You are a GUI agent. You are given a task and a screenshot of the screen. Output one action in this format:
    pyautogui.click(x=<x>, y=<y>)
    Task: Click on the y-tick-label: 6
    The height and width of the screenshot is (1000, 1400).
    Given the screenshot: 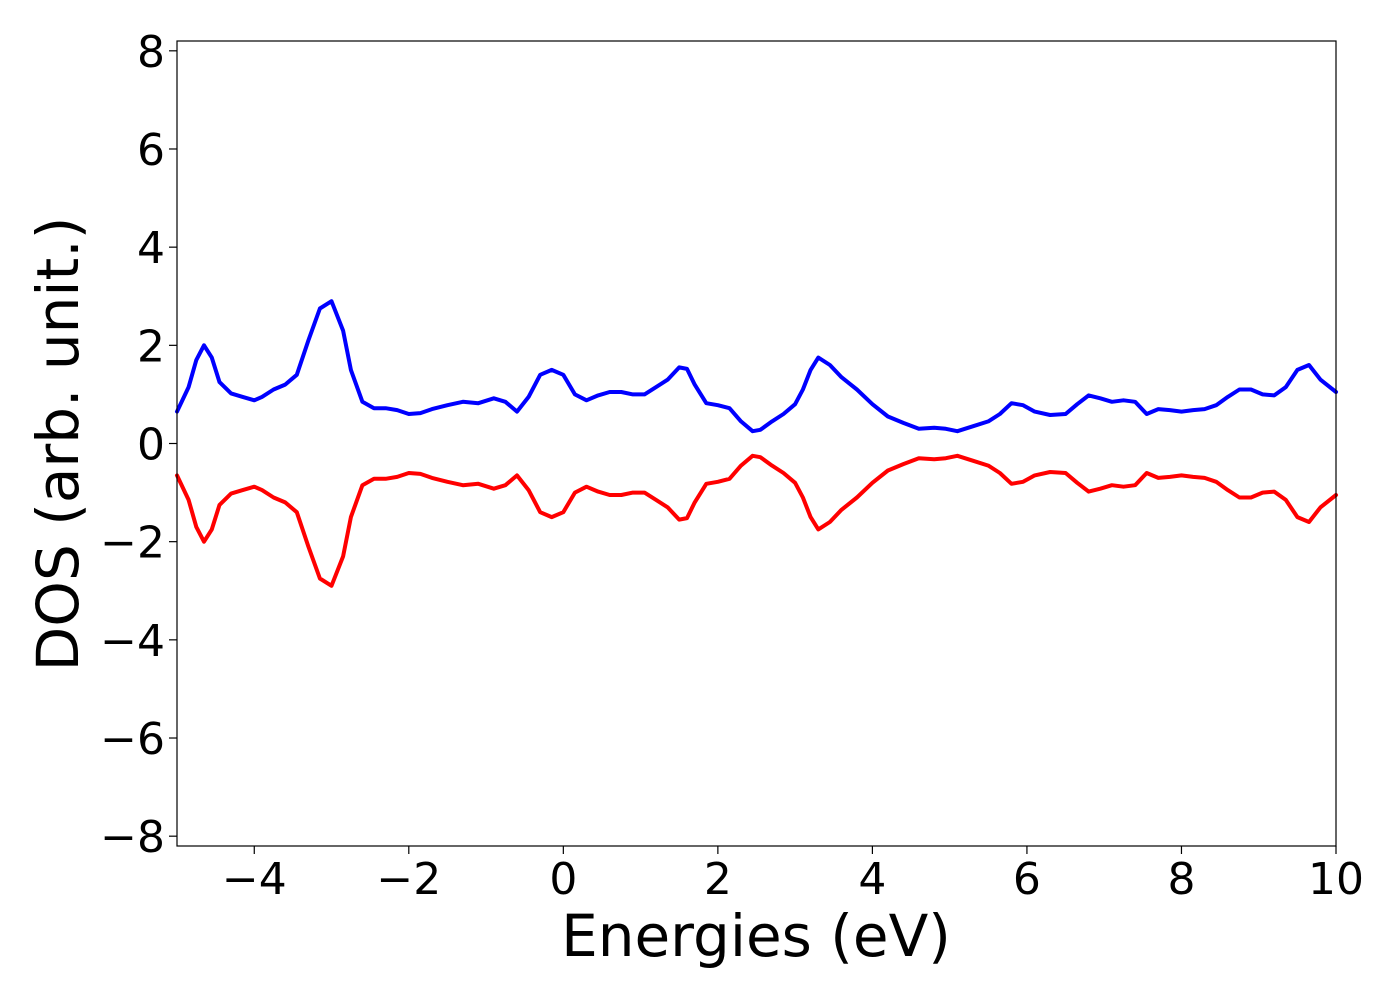 What is the action you would take?
    pyautogui.click(x=151, y=150)
    